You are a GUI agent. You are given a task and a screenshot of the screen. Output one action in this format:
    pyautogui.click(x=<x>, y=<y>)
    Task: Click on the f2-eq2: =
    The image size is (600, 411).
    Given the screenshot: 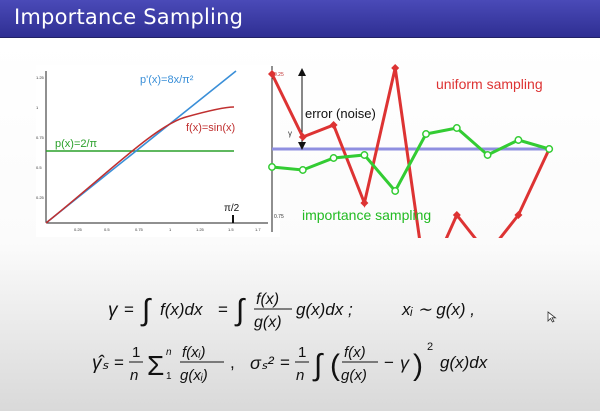 What is the action you would take?
    pyautogui.click(x=285, y=362)
    